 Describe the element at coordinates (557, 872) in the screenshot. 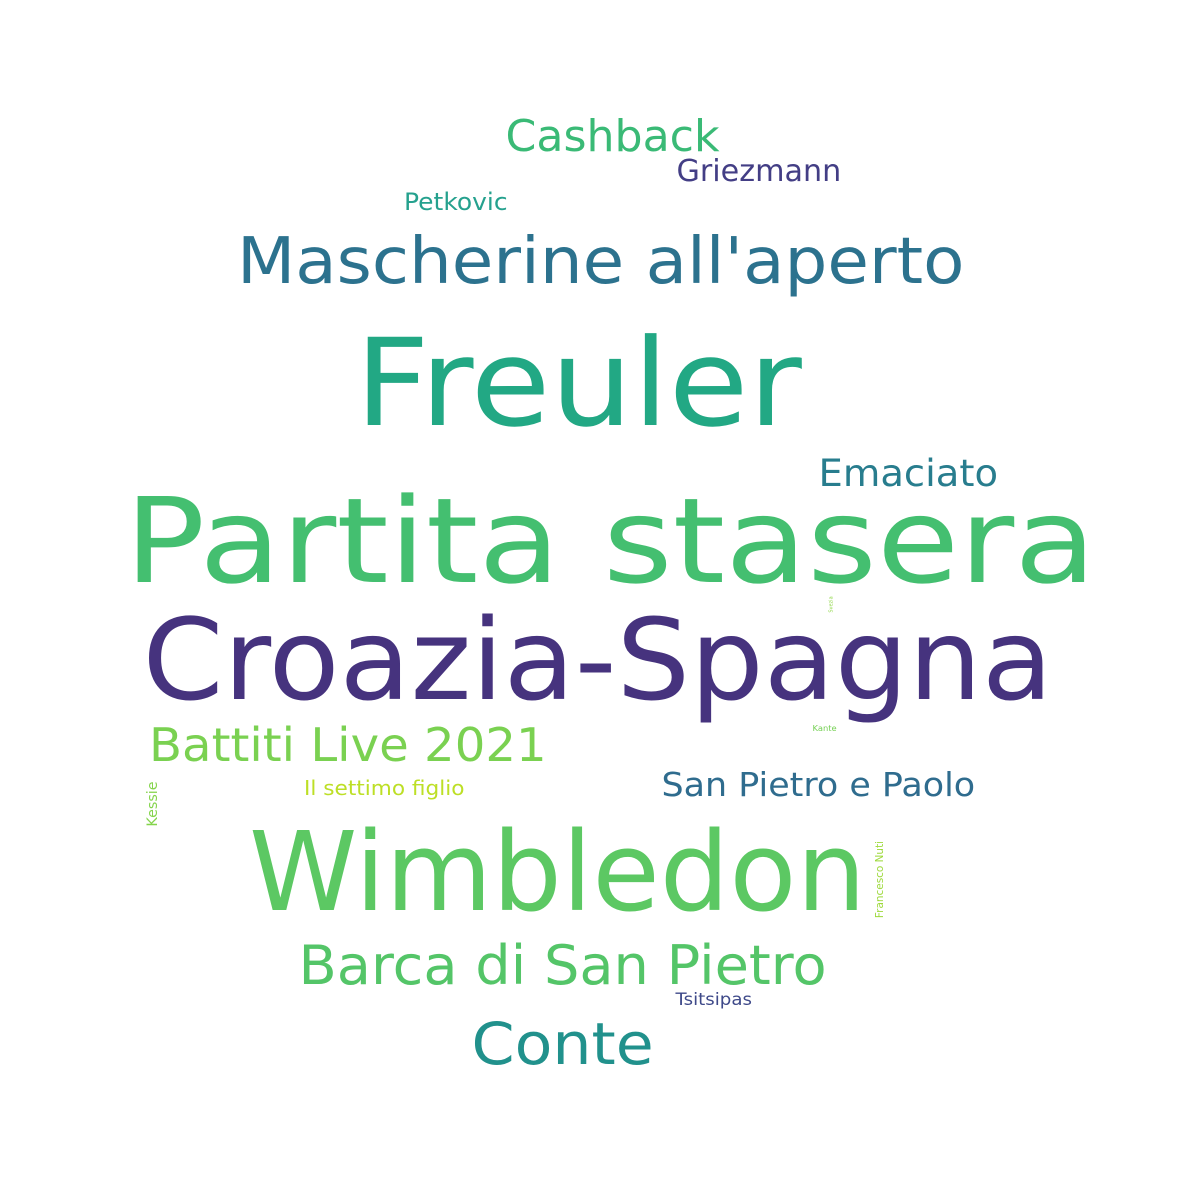

I see `word-wimbledon: Wimbledon` at that location.